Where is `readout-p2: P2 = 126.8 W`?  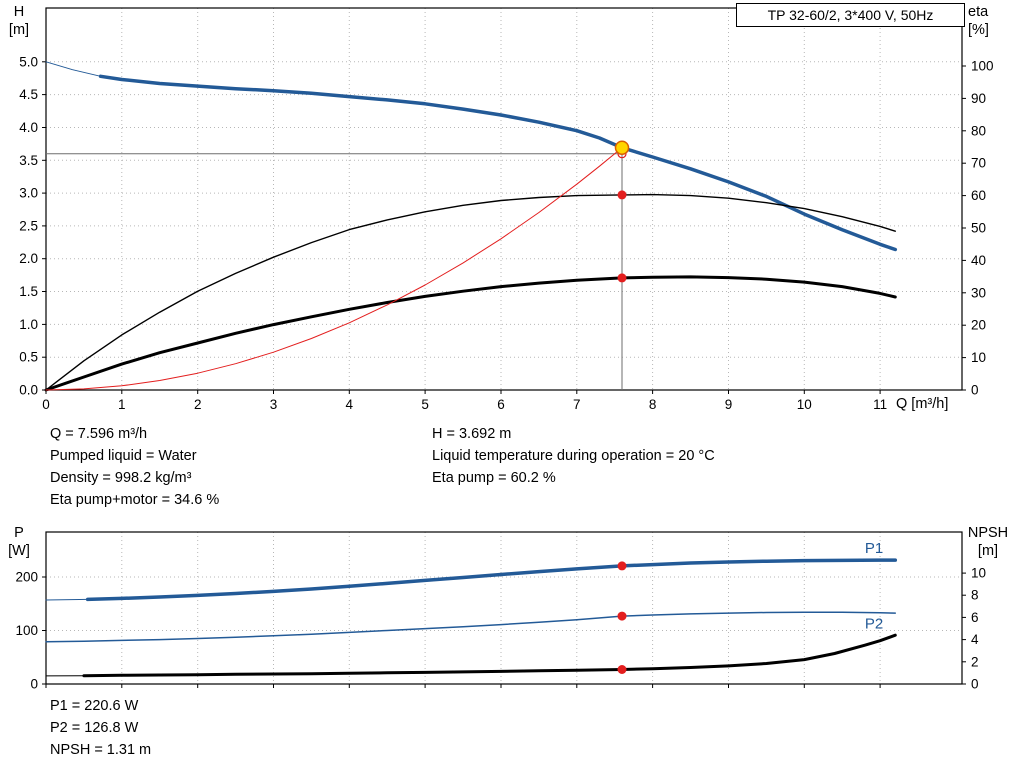 readout-p2: P2 = 126.8 W is located at coordinates (94, 728).